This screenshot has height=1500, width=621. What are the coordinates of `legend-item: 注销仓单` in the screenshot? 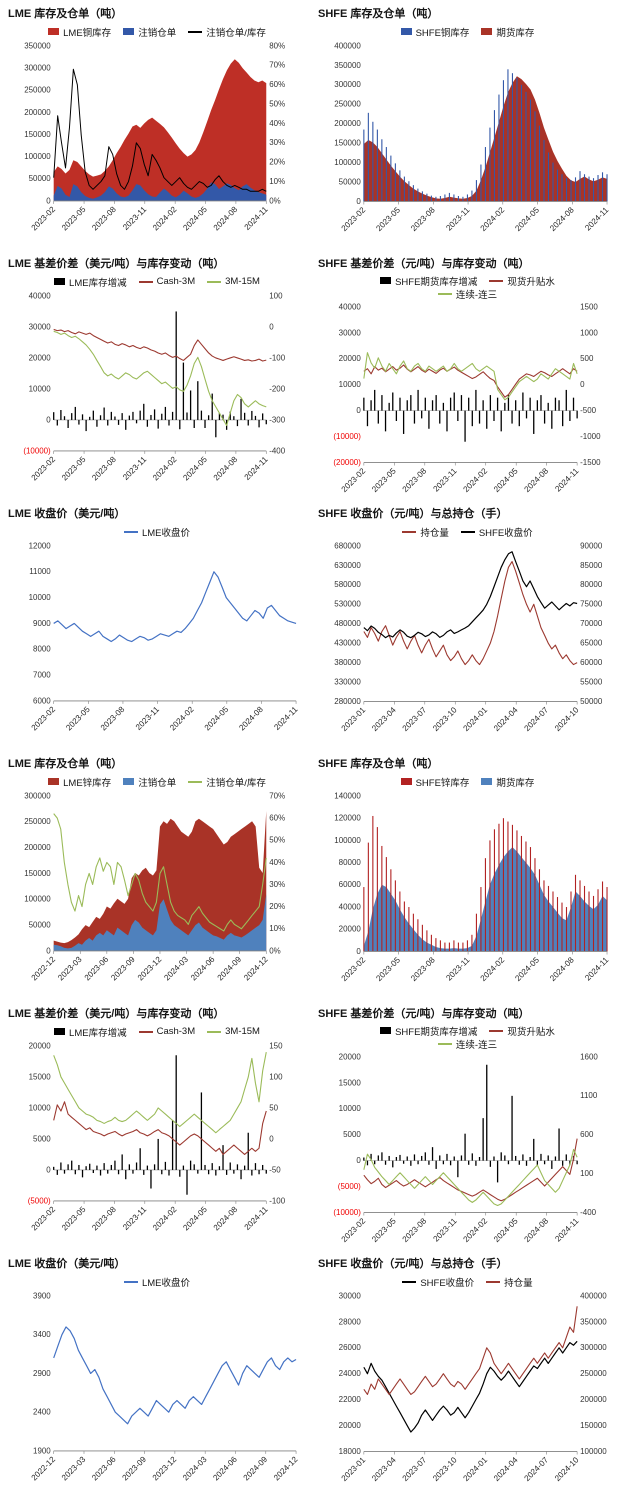 It's located at (149, 32).